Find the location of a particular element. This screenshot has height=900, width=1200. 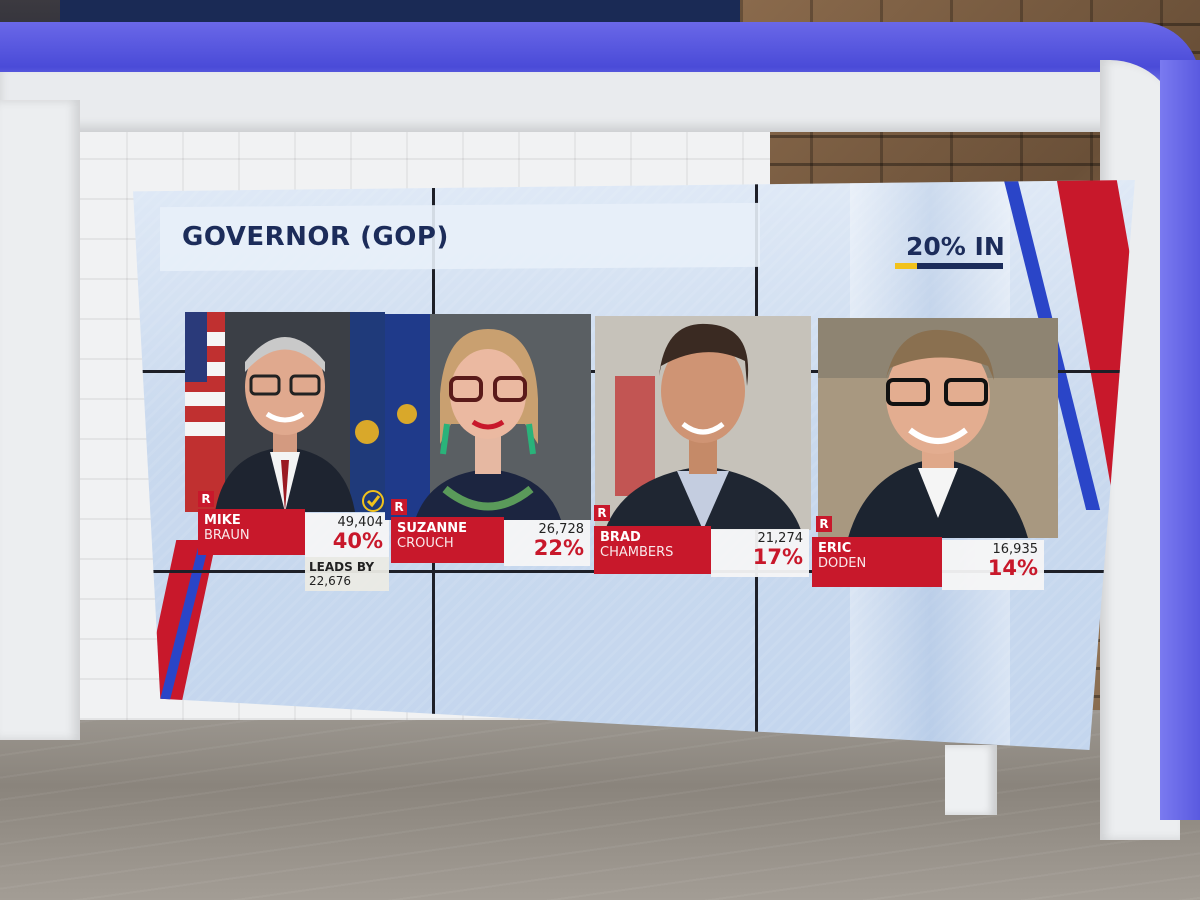

race-title: GOVERNOR (GOP) is located at coordinates (315, 237).